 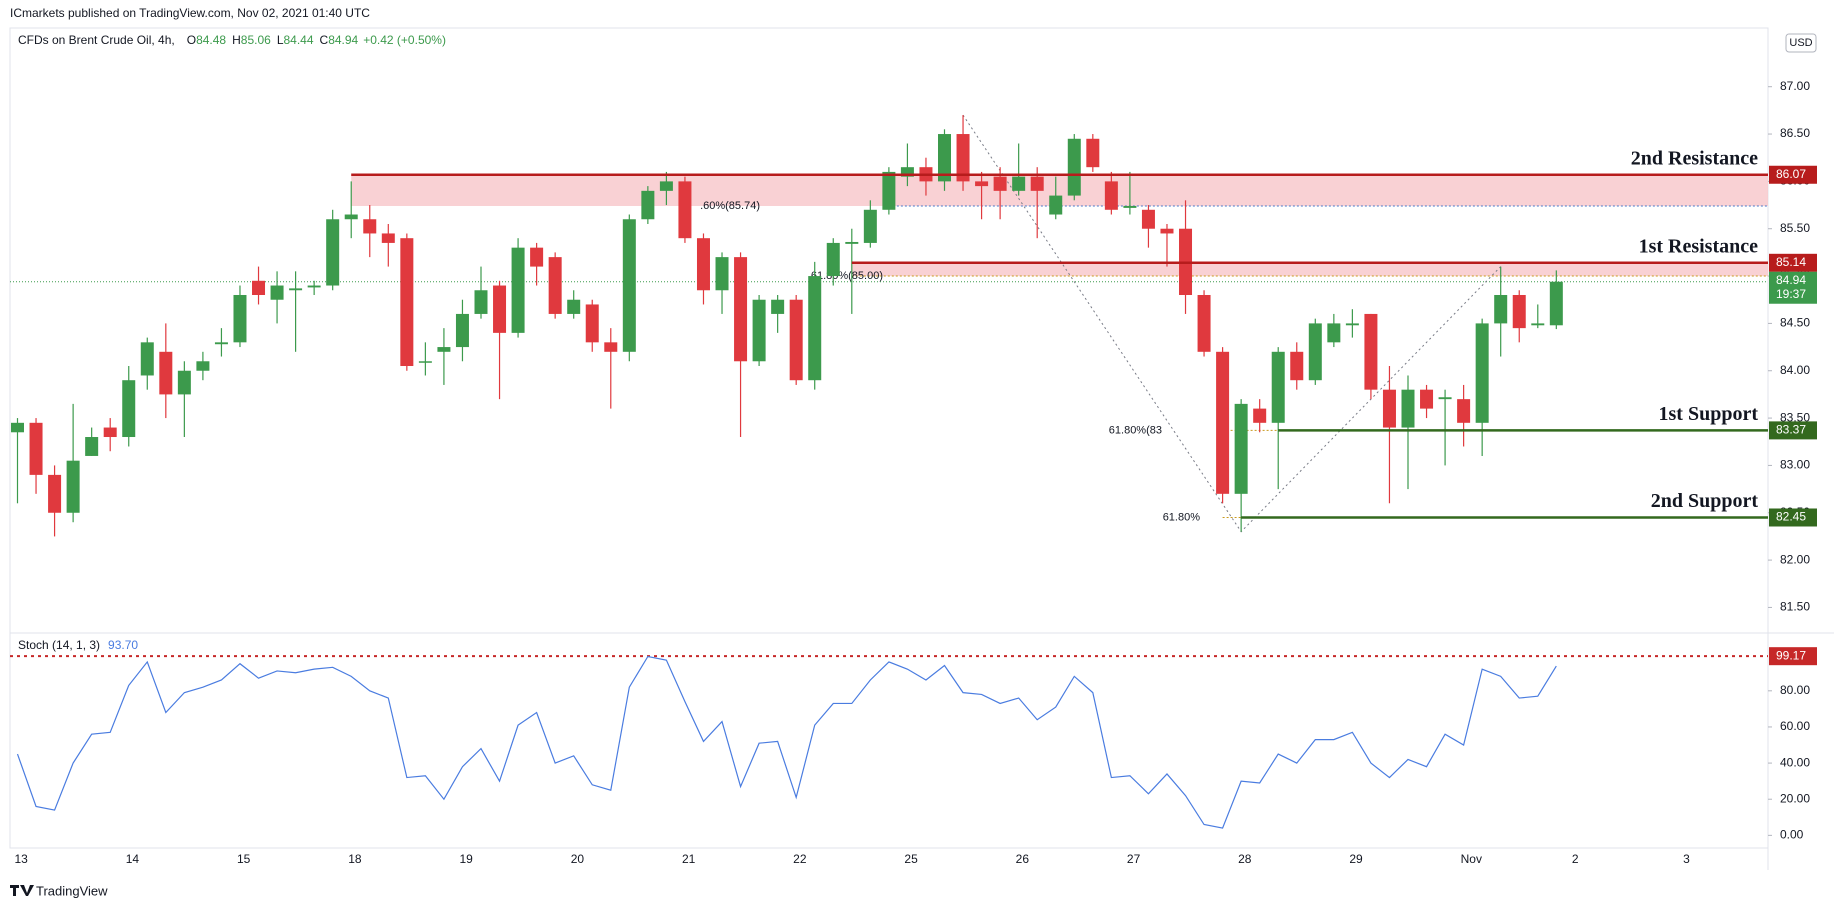 I want to click on level-tag-label: 82.45, so click(x=1791, y=517).